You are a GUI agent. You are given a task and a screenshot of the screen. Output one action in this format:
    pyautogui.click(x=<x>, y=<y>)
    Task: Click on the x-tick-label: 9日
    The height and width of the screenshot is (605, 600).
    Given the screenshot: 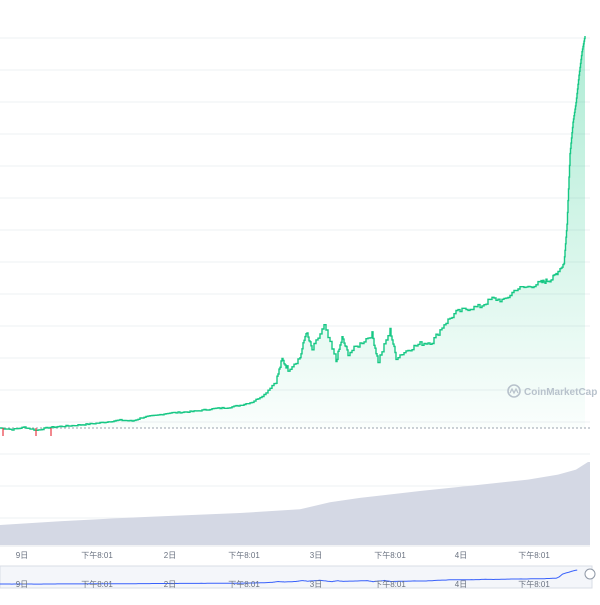 What is the action you would take?
    pyautogui.click(x=22, y=555)
    